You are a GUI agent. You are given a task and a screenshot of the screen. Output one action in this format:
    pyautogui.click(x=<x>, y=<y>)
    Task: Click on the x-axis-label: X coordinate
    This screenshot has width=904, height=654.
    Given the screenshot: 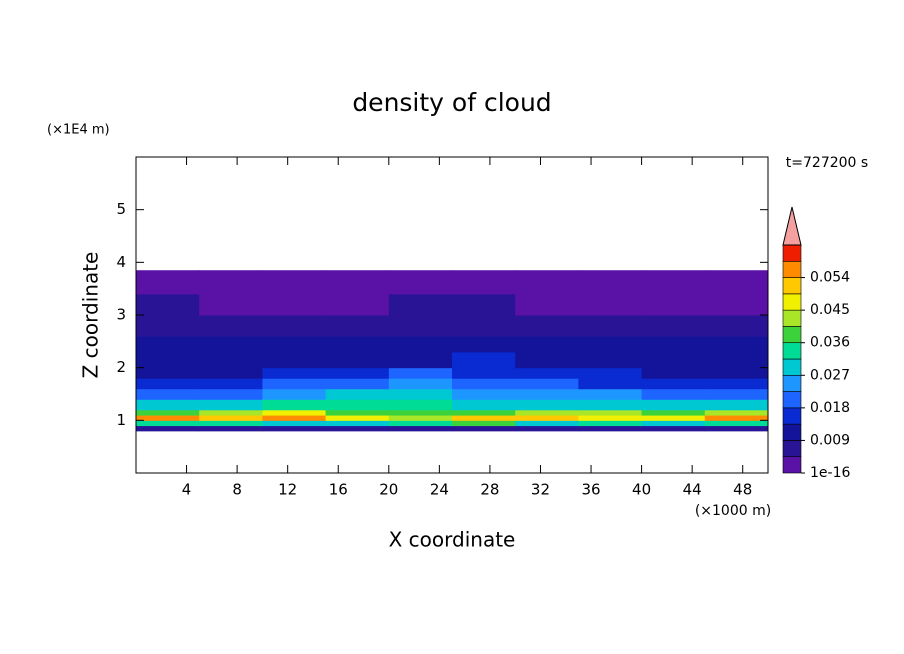 What is the action you would take?
    pyautogui.click(x=452, y=540)
    